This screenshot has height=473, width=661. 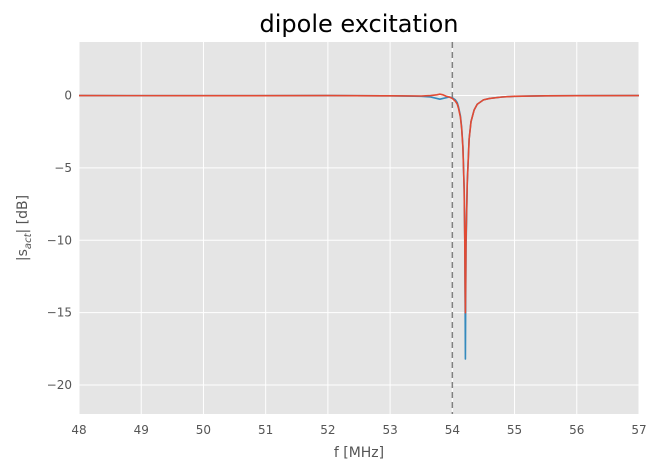 What do you see at coordinates (452, 430) in the screenshot?
I see `x-tick-label: 54` at bounding box center [452, 430].